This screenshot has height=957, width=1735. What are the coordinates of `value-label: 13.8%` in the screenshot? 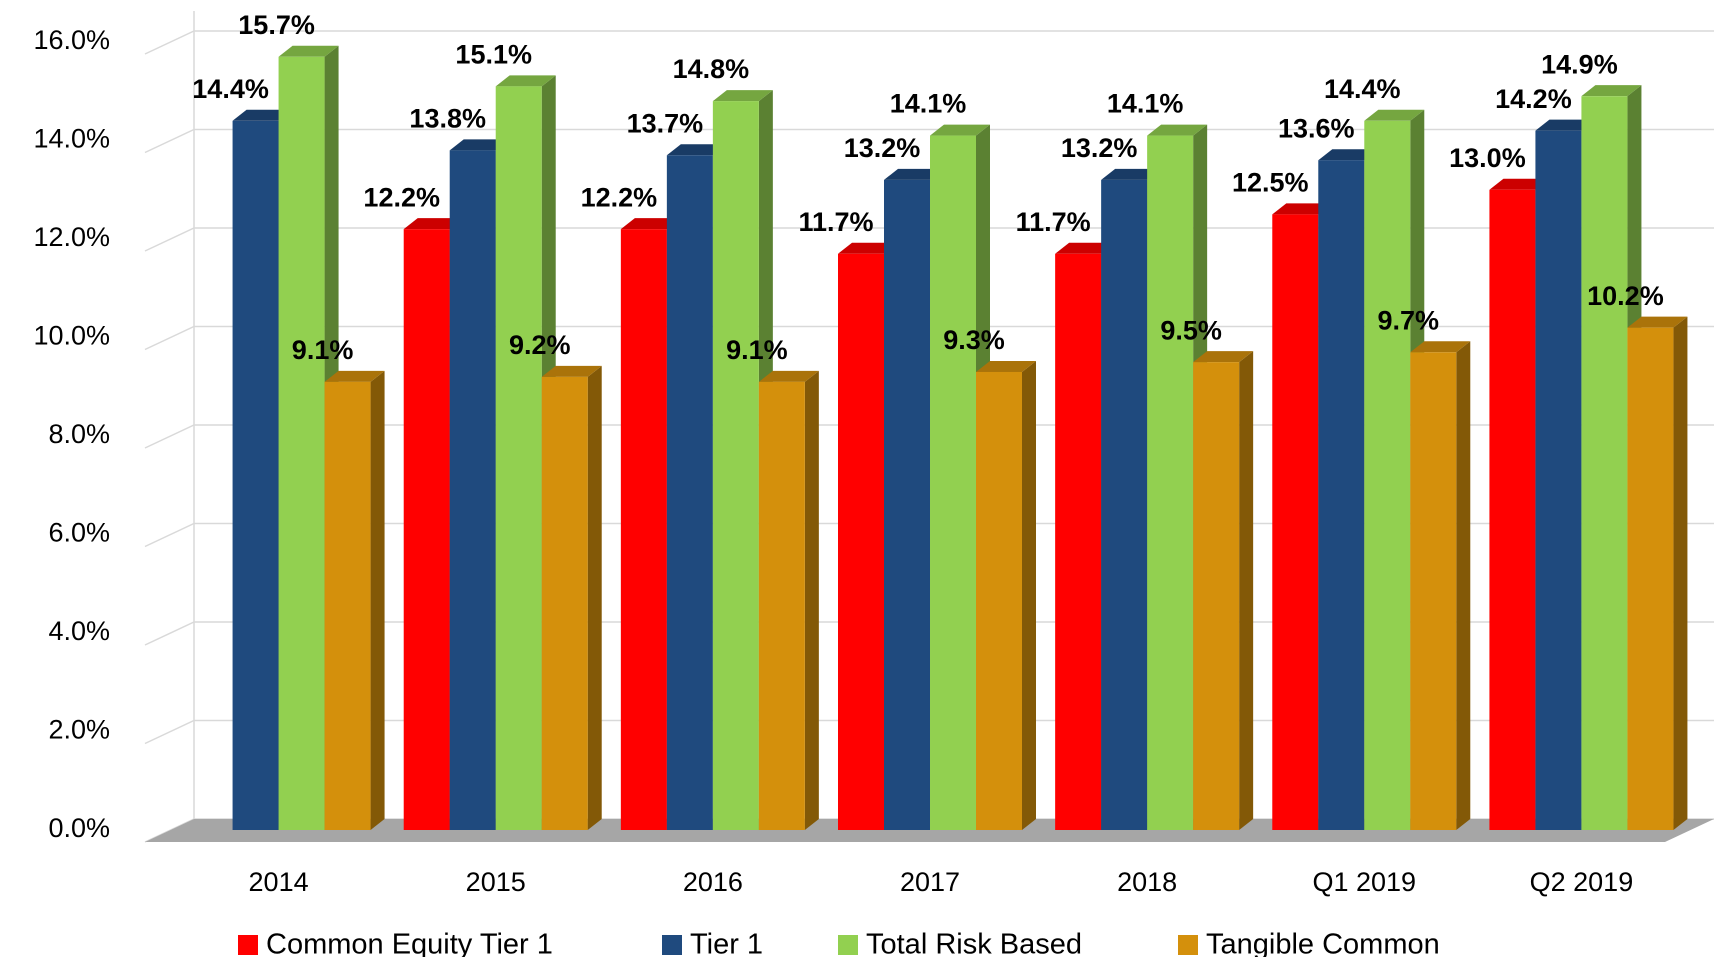 It's located at (447, 118).